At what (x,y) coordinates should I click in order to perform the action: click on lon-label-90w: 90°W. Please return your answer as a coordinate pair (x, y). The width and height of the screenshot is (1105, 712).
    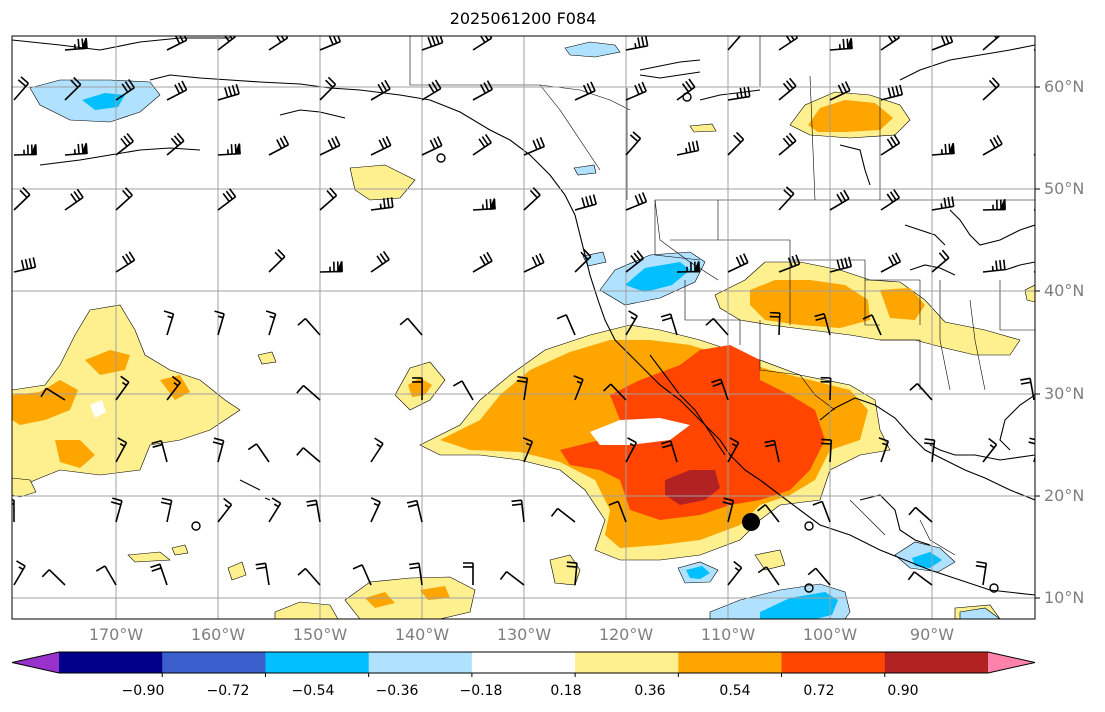
    Looking at the image, I should click on (932, 634).